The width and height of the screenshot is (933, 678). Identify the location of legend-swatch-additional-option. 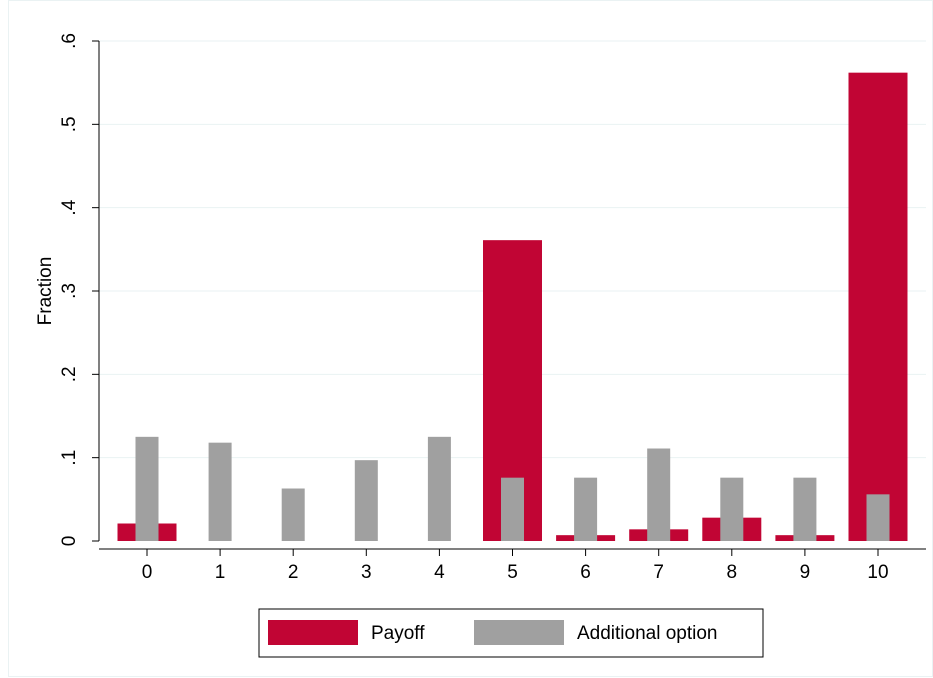
(519, 632).